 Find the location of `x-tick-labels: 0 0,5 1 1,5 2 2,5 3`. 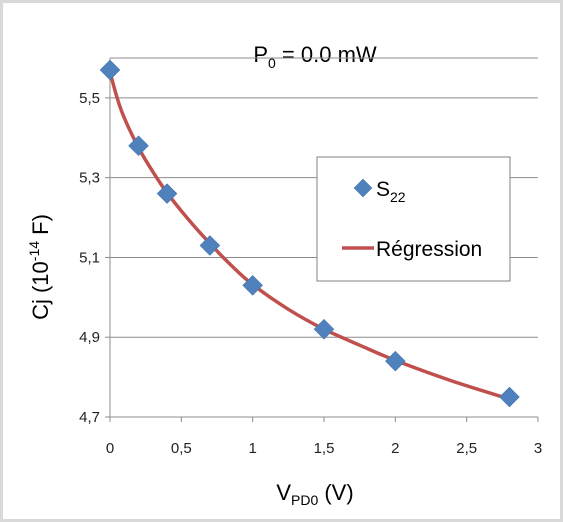

x-tick-labels: 0 0,5 1 1,5 2 2,5 3 is located at coordinates (324, 448).